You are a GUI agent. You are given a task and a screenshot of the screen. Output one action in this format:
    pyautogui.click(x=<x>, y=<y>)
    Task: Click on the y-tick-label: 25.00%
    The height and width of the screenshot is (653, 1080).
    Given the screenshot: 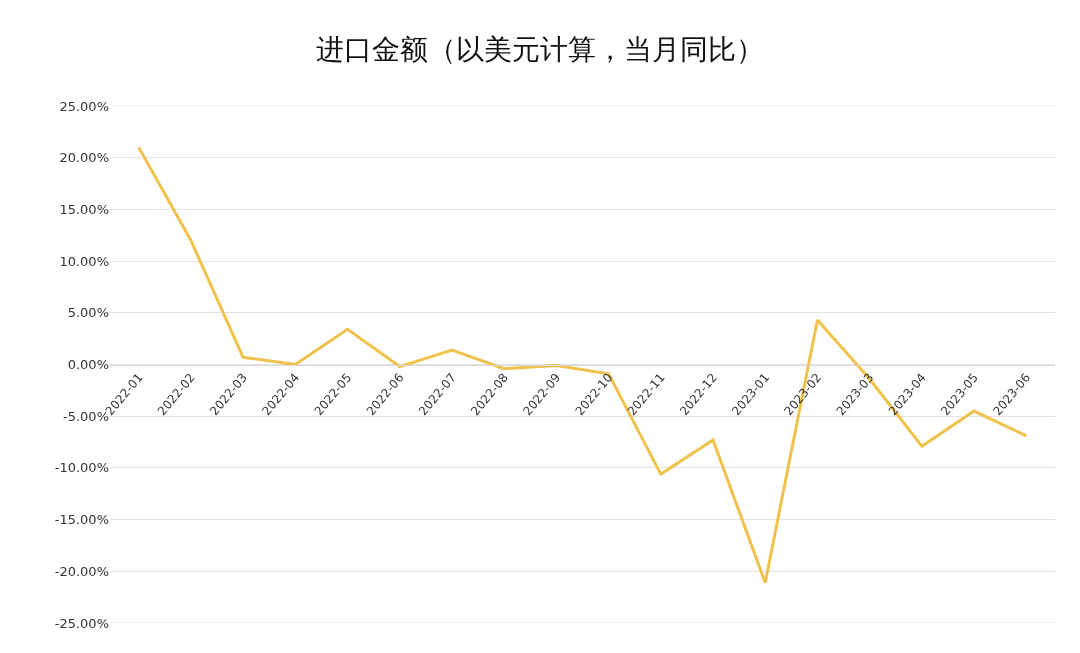 What is the action you would take?
    pyautogui.click(x=84, y=106)
    